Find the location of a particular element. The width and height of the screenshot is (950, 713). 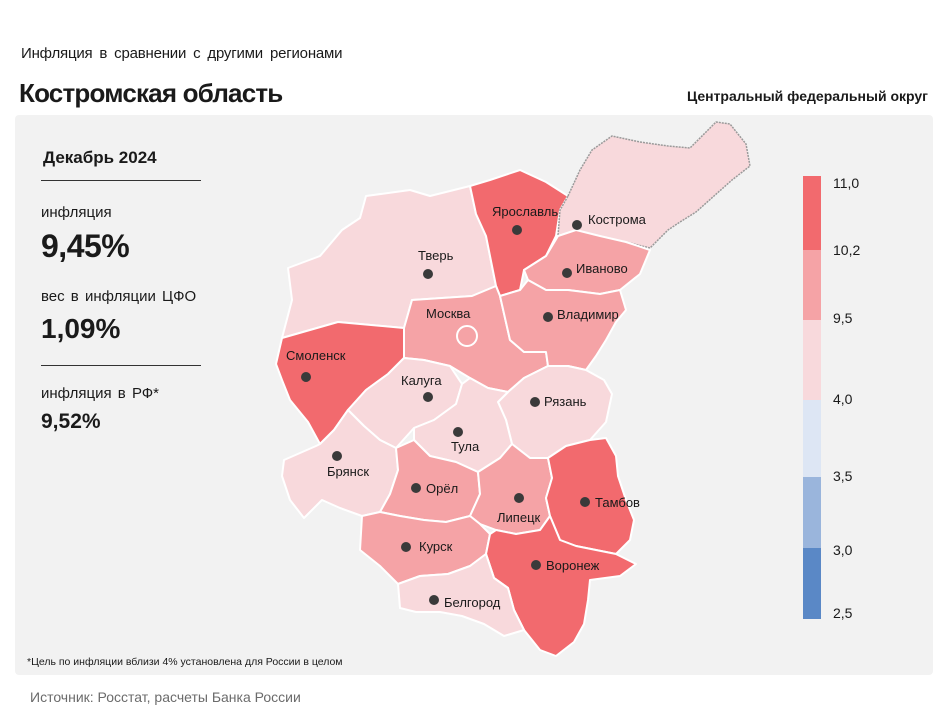

legend-tick: 4,0 is located at coordinates (843, 399).